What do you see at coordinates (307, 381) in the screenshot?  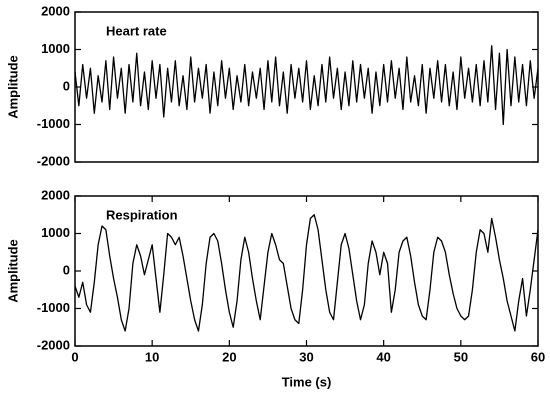 I see `x-axis-label: Time (s)` at bounding box center [307, 381].